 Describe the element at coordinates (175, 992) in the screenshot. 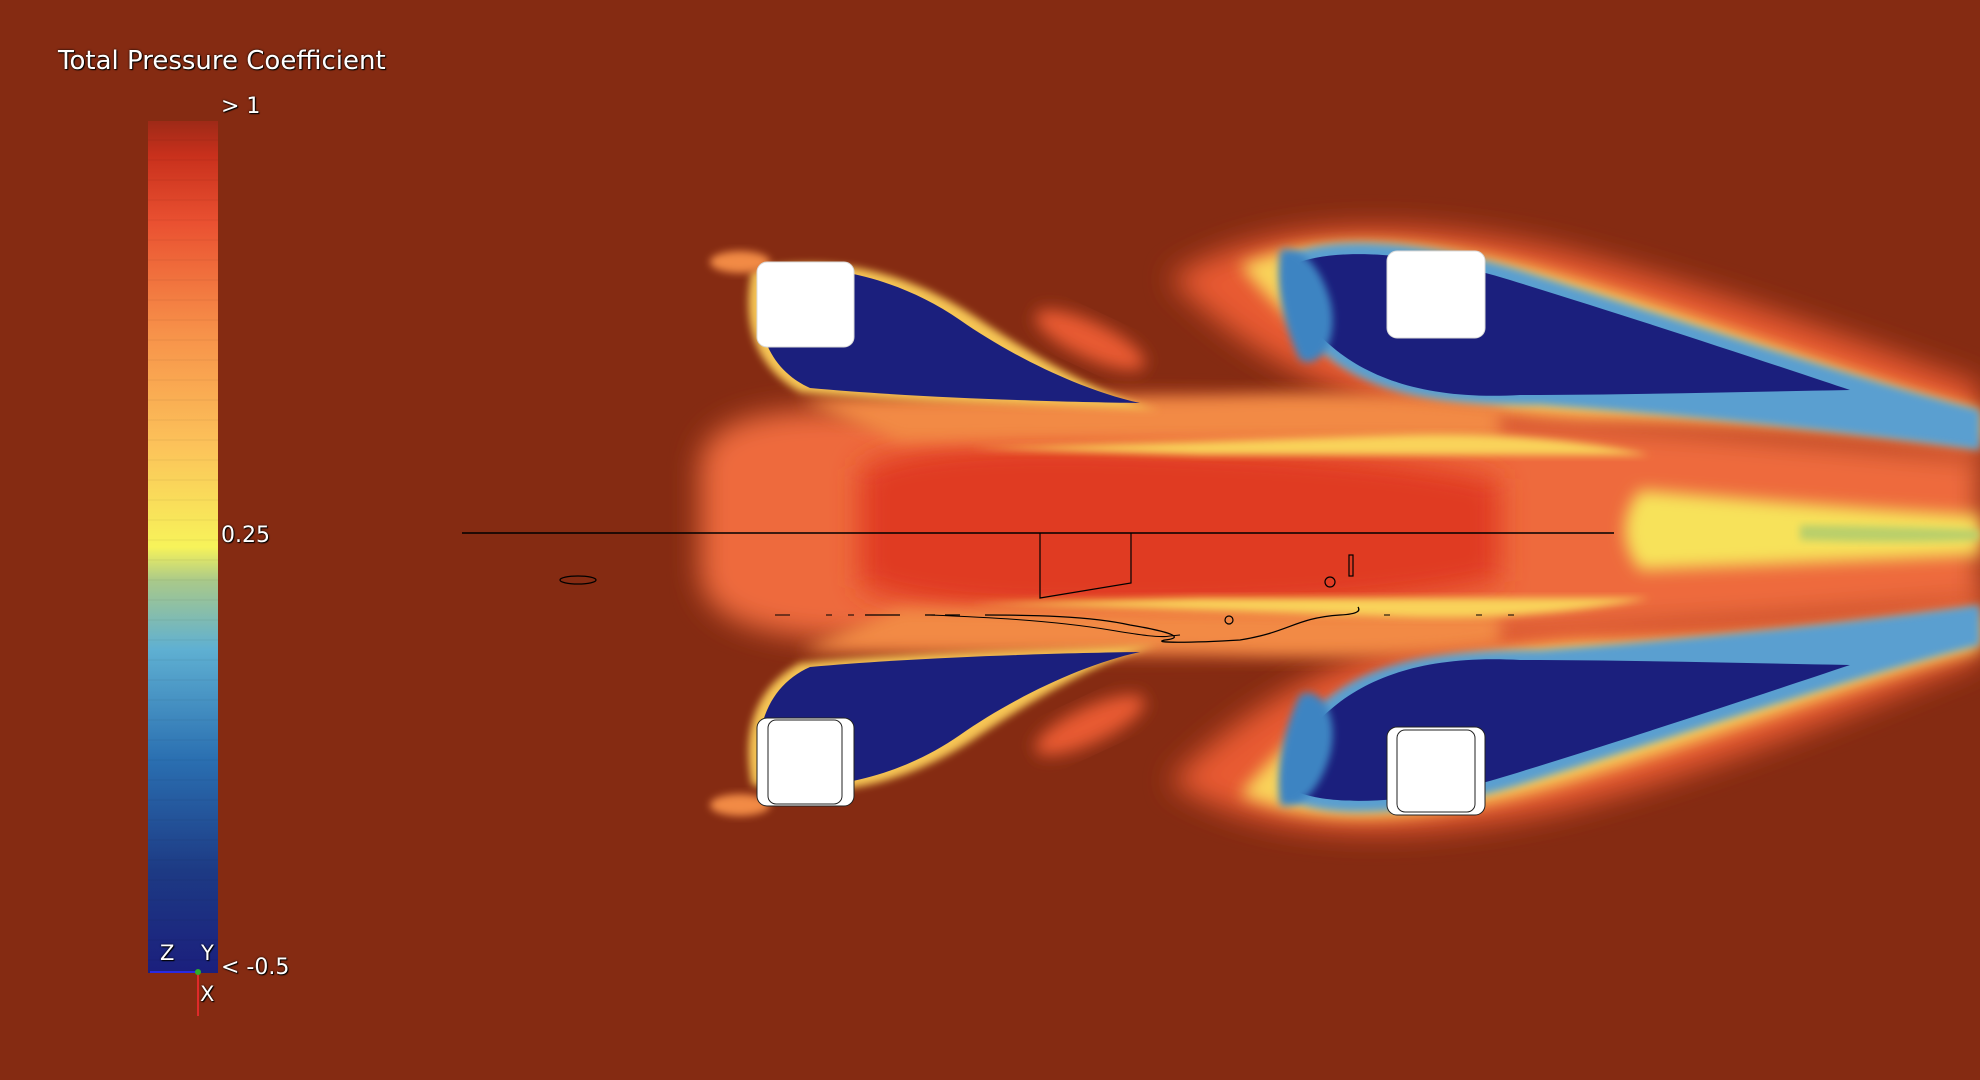

I see `axes-triad-icon` at that location.